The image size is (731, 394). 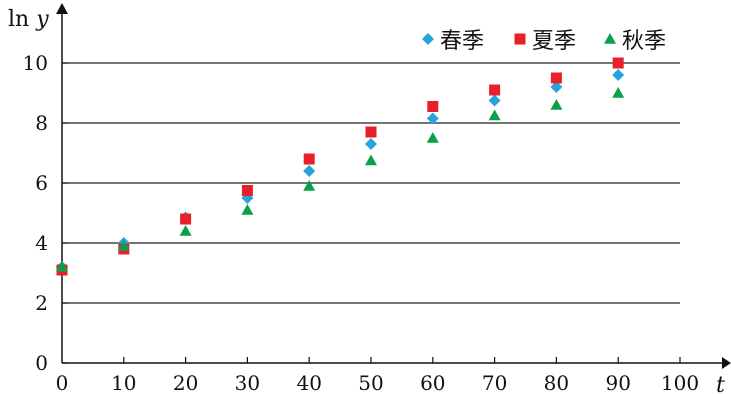 I want to click on legend-marker-diamond, so click(x=428, y=39).